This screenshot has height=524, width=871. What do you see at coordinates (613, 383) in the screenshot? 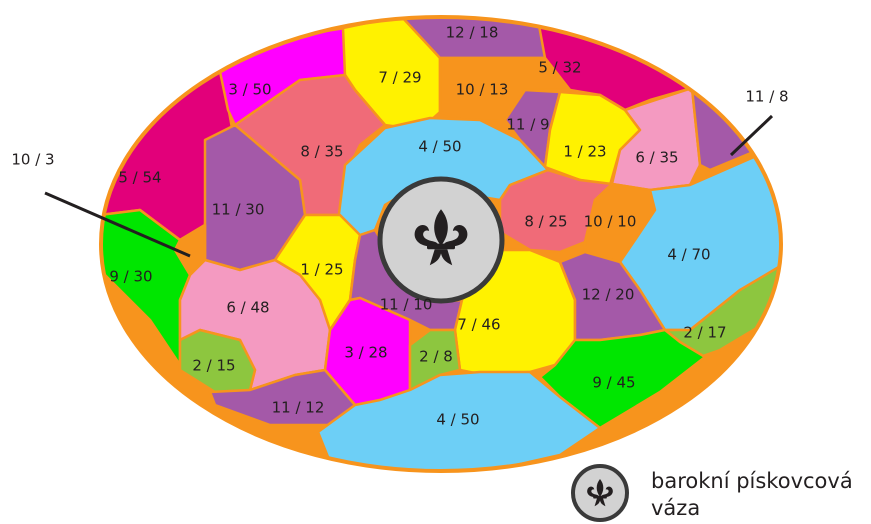
I see `region-label: 9 / 45` at bounding box center [613, 383].